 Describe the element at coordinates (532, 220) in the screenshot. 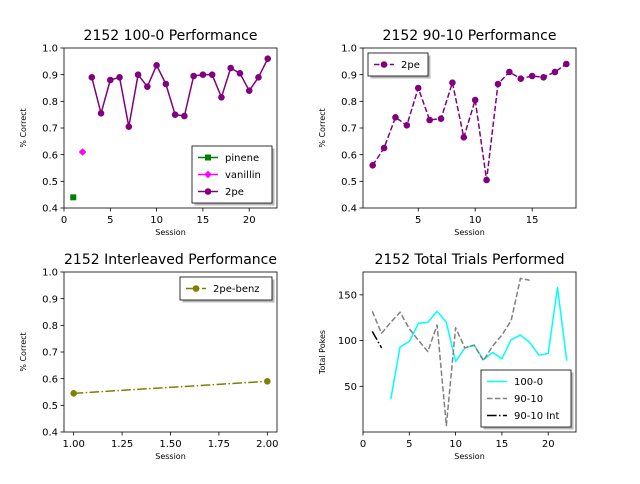

I see `x-tick-label: 15` at that location.